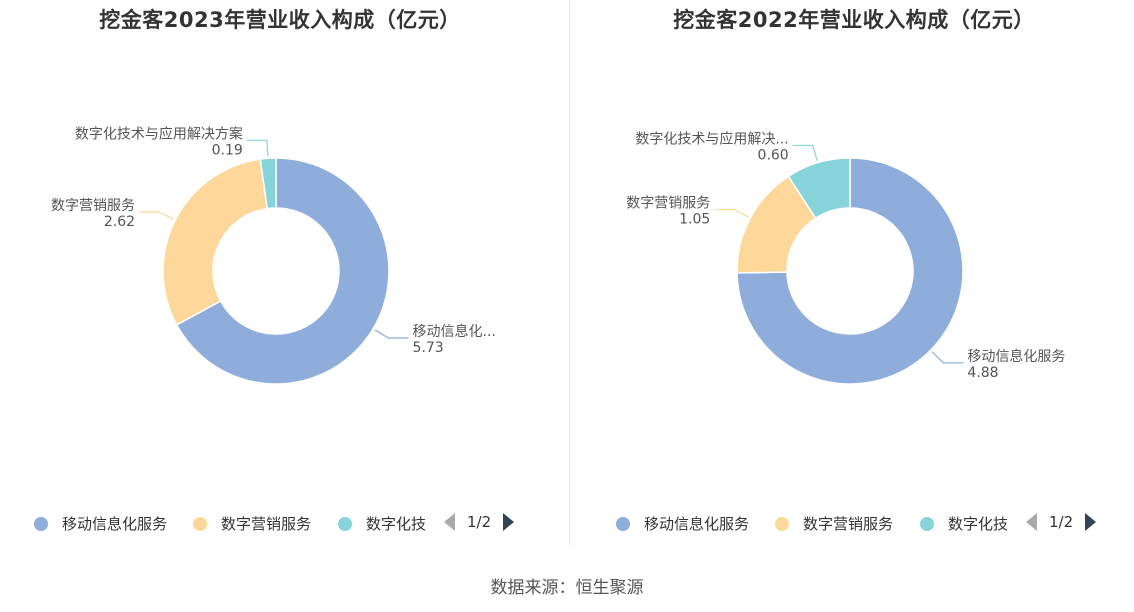  What do you see at coordinates (694, 220) in the screenshot?
I see `slice-value-label: 1.05` at bounding box center [694, 220].